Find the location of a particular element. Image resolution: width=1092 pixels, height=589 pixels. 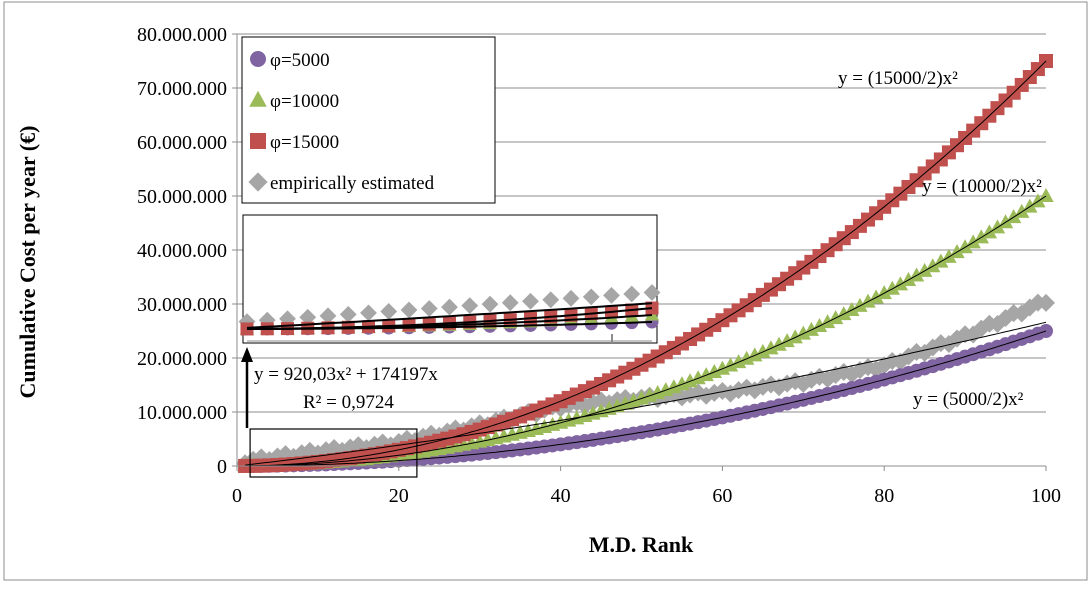

legend-label: φ=15000 is located at coordinates (304, 142).